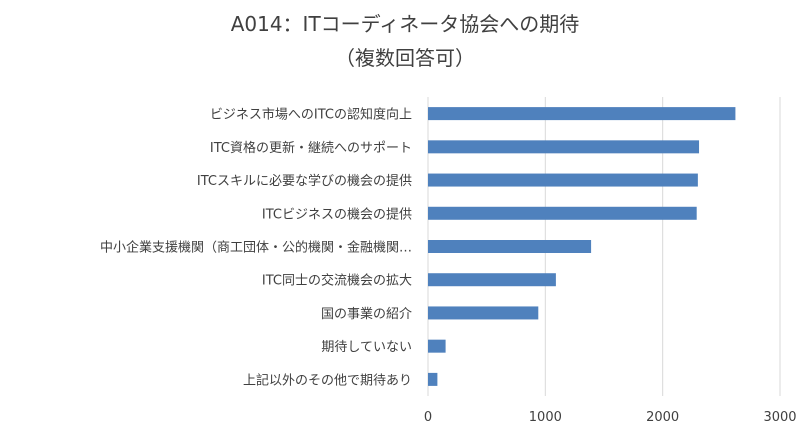  What do you see at coordinates (337, 214) in the screenshot?
I see `category-label: ITCビジネスの機会の提供` at bounding box center [337, 214].